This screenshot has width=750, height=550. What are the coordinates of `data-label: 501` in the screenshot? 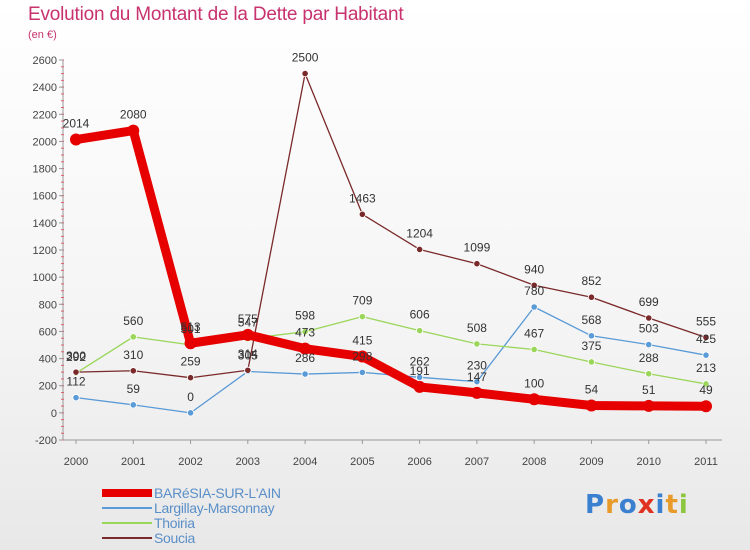 It's located at (191, 329).